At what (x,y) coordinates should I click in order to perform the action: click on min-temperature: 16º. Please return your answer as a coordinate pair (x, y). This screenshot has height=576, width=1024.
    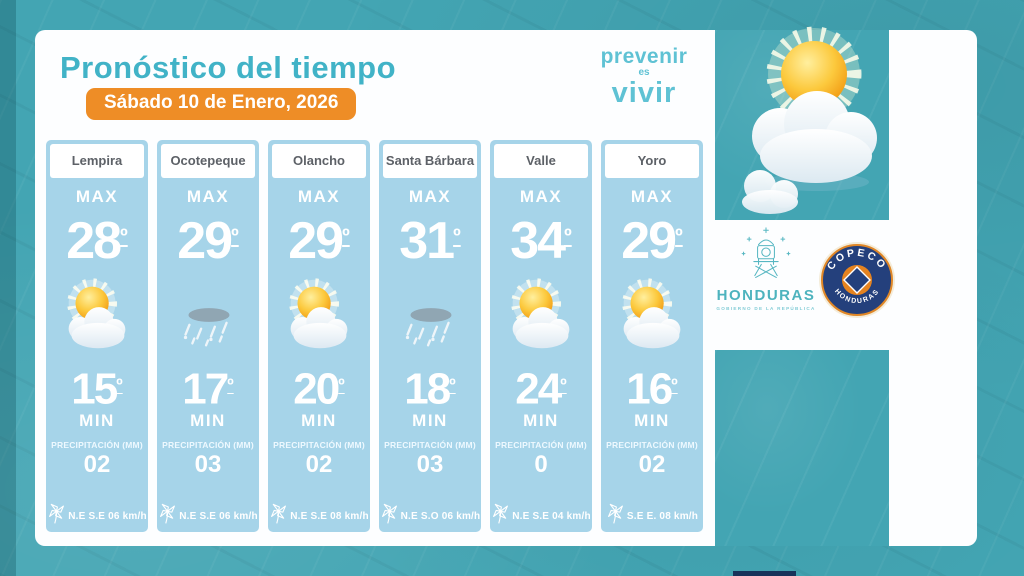
    Looking at the image, I should click on (652, 387).